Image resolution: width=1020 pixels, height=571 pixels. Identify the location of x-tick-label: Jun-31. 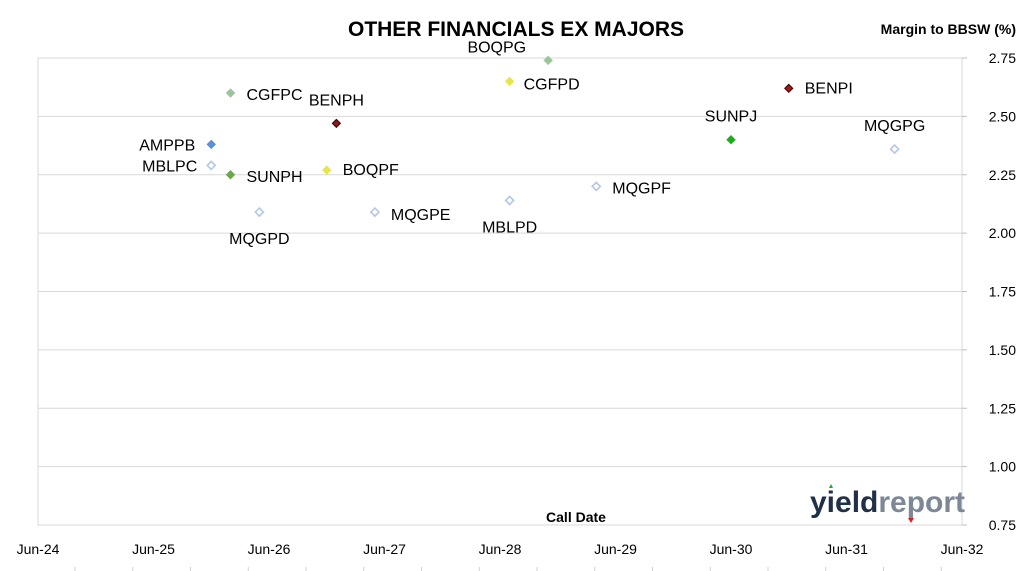
(846, 549).